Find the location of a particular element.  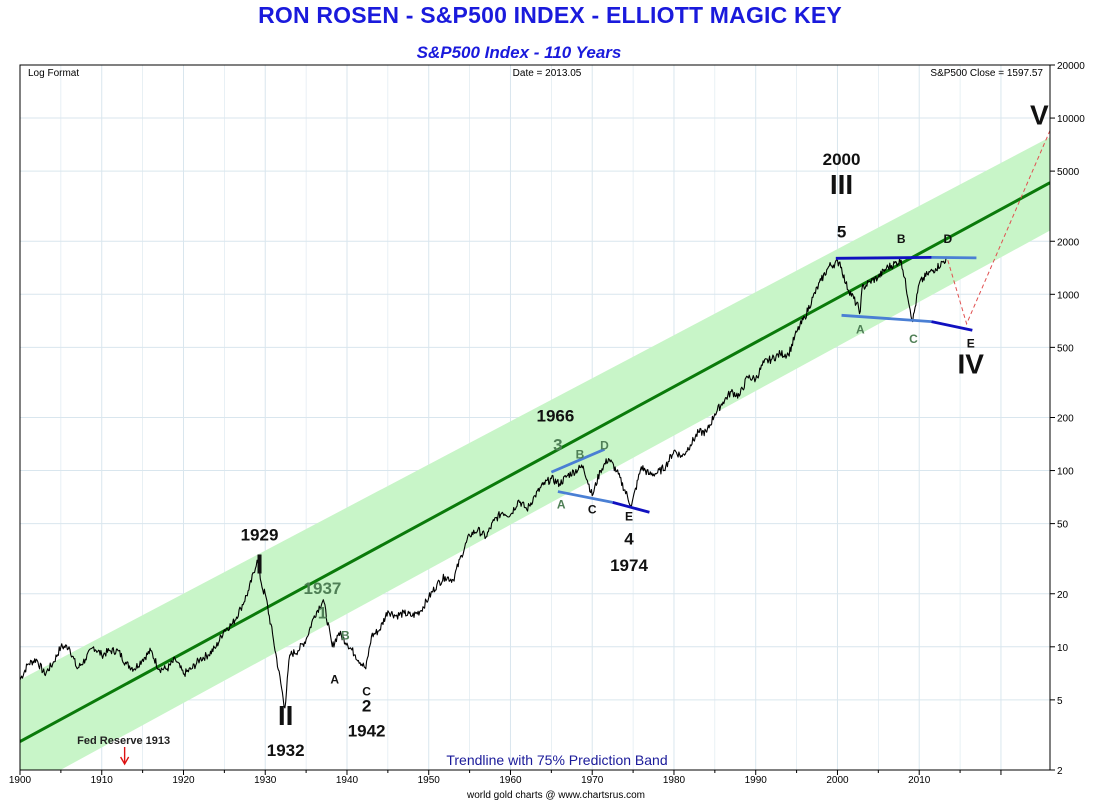

y-tick-label: 20000 is located at coordinates (1071, 66).